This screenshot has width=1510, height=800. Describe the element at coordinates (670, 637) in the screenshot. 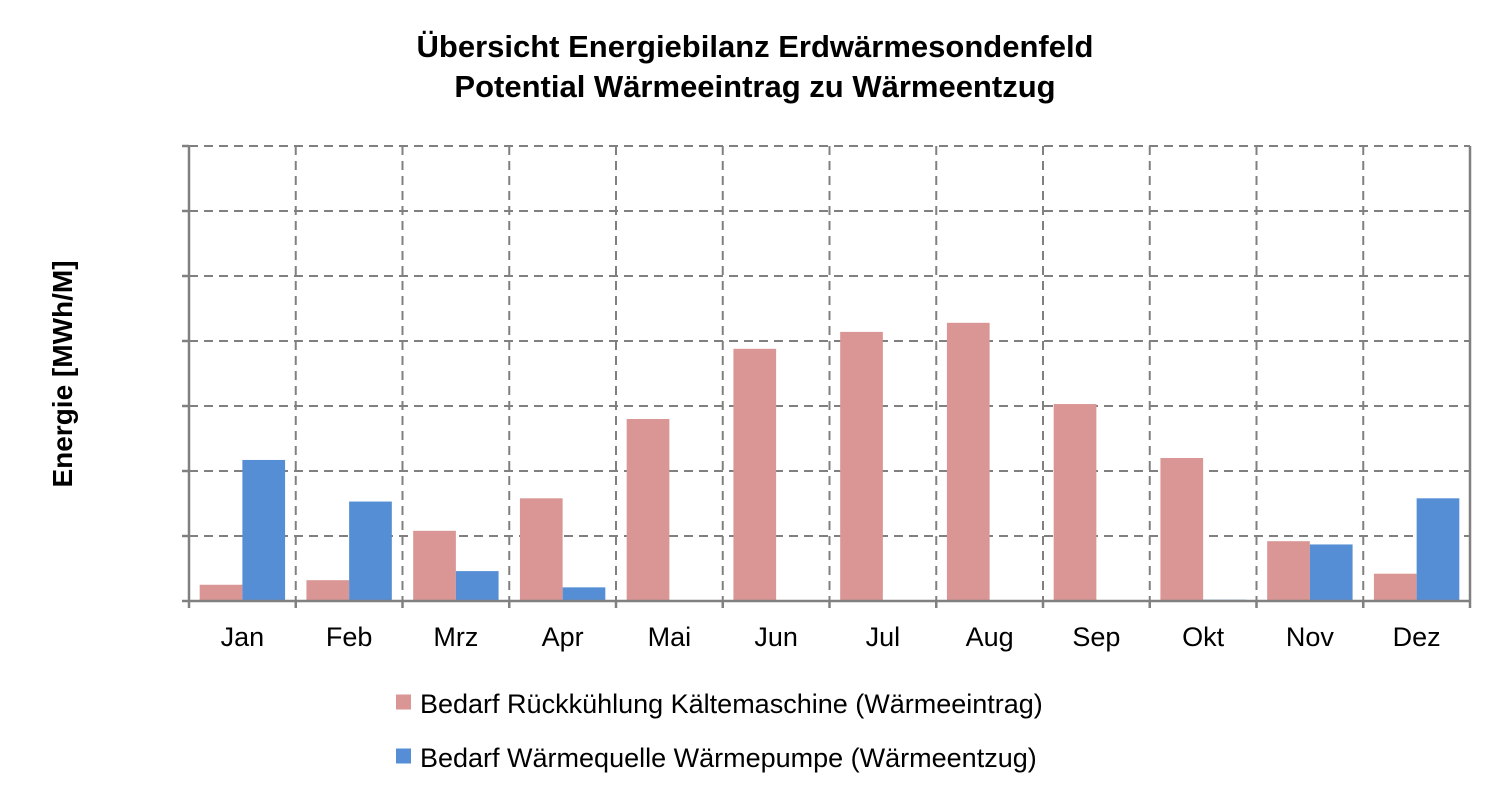

I see `x-tick-label: Mai` at that location.